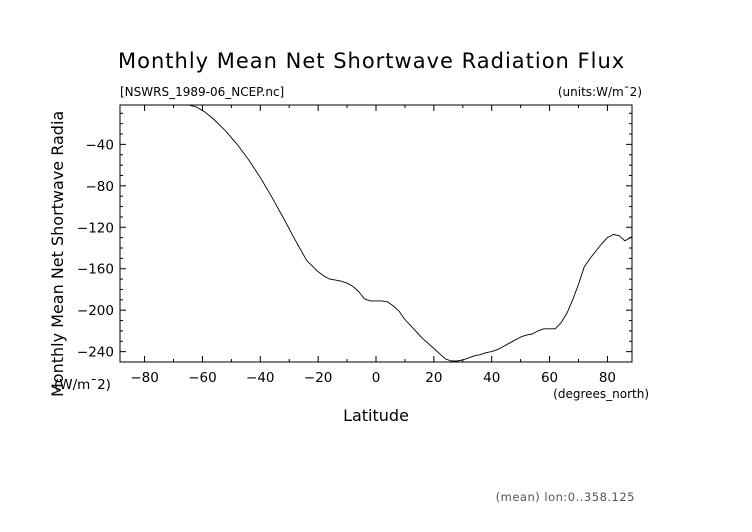 This screenshot has width=752, height=532. What do you see at coordinates (95, 228) in the screenshot?
I see `y-tick-label: −120` at bounding box center [95, 228].